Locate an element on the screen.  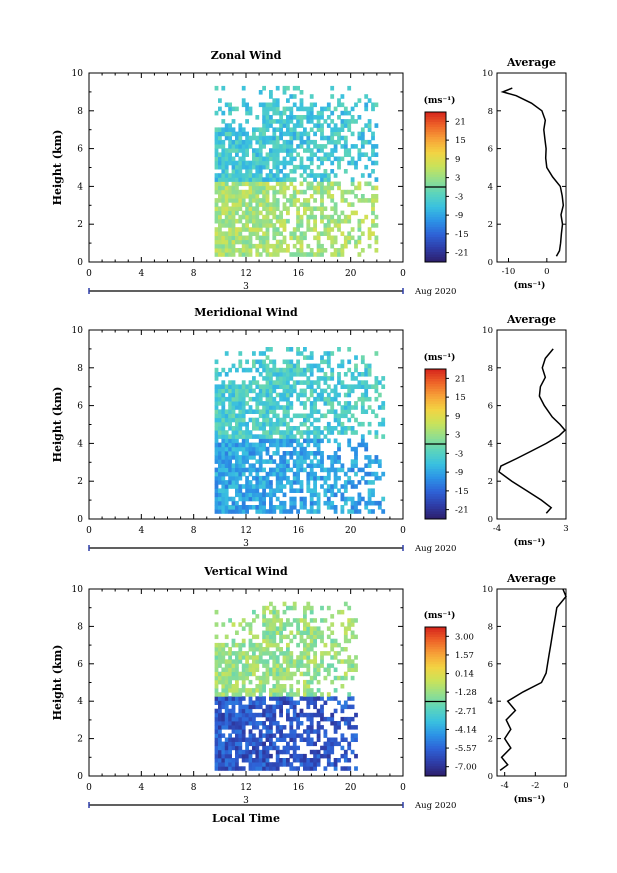
profile-x-axis-label: (ms⁻¹) is located at coordinates (530, 542).